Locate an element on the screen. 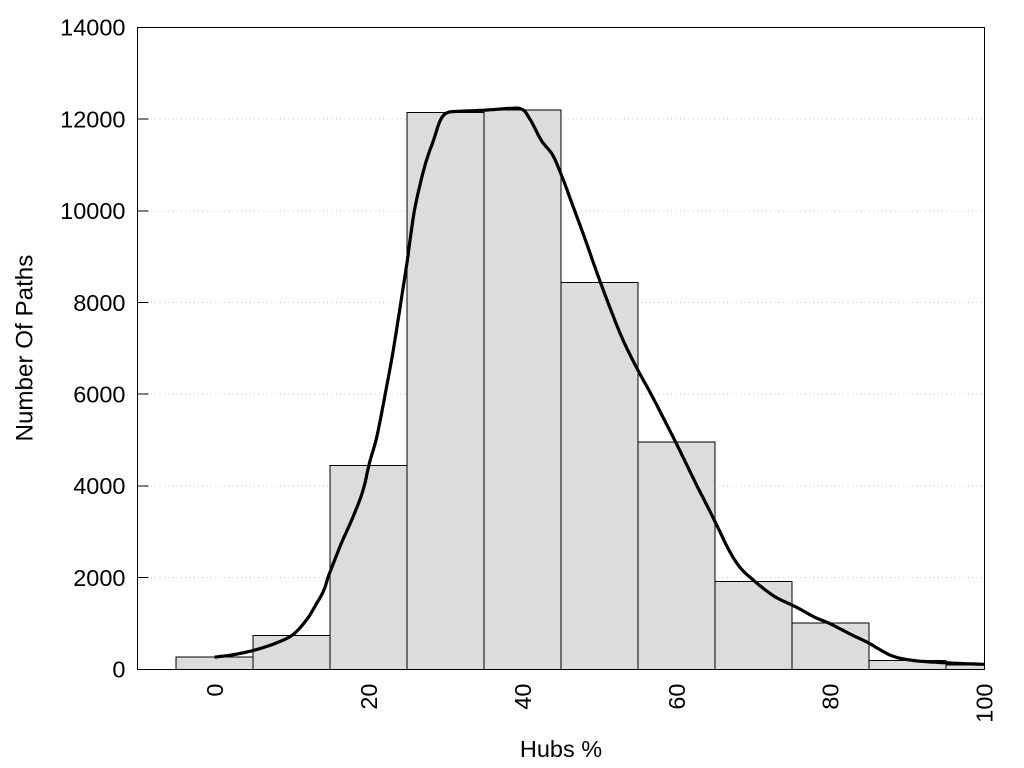 This screenshot has width=1024, height=768. svg-text: 8000 is located at coordinates (99, 303).